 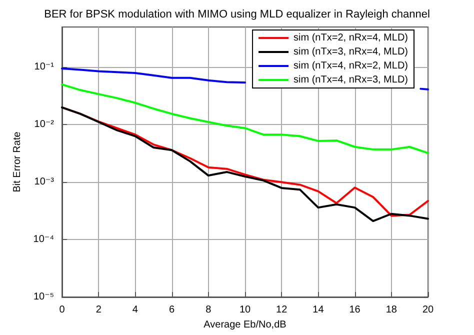 I want to click on x-tick-label: 6, so click(x=172, y=310).